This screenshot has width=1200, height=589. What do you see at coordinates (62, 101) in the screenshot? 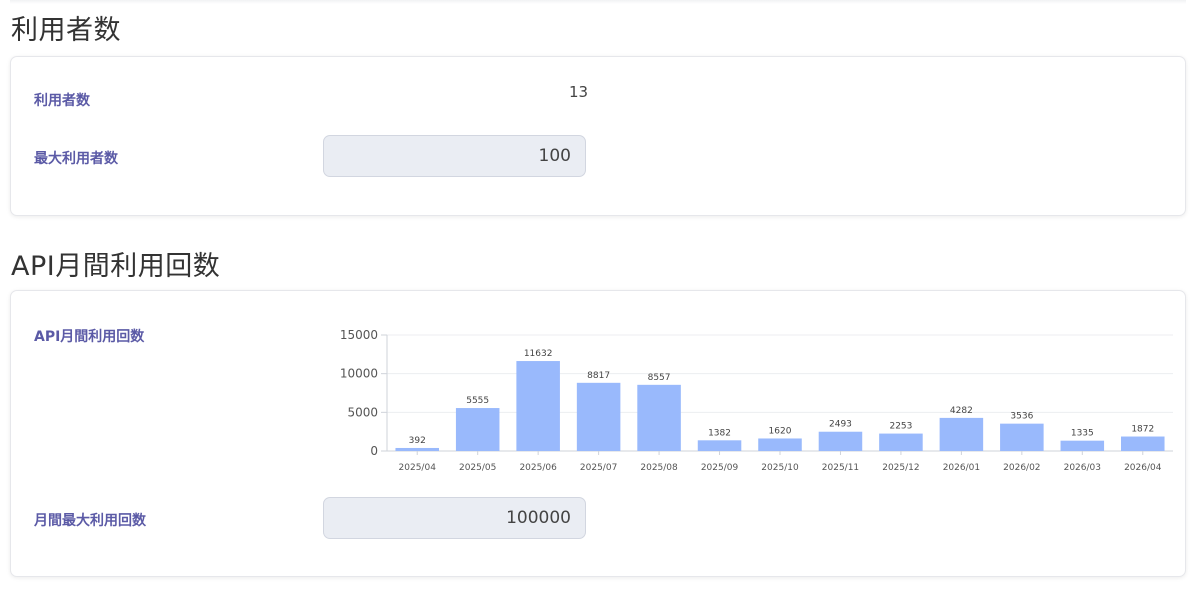
I see `users-label: 利用者数` at bounding box center [62, 101].